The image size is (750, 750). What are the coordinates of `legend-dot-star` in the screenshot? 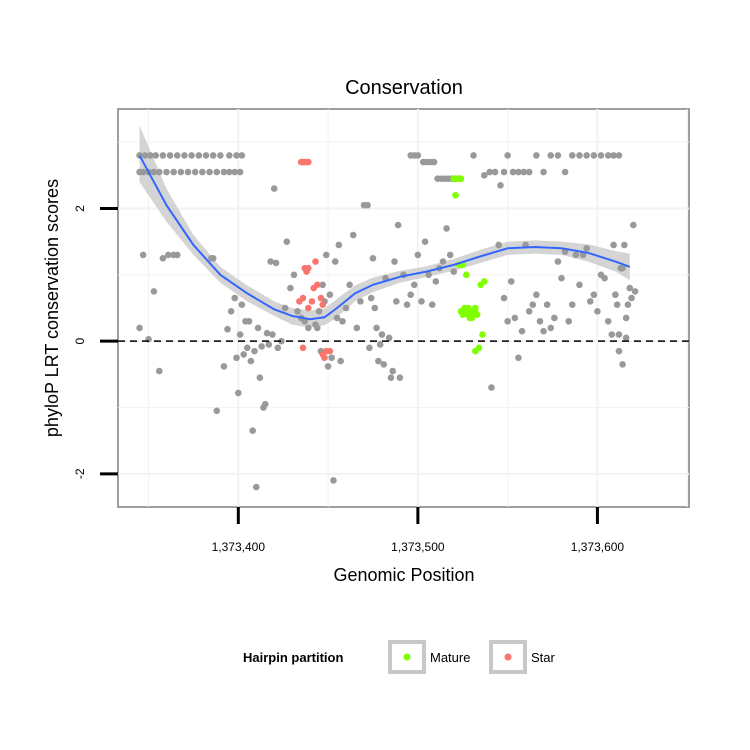 It's located at (508, 657).